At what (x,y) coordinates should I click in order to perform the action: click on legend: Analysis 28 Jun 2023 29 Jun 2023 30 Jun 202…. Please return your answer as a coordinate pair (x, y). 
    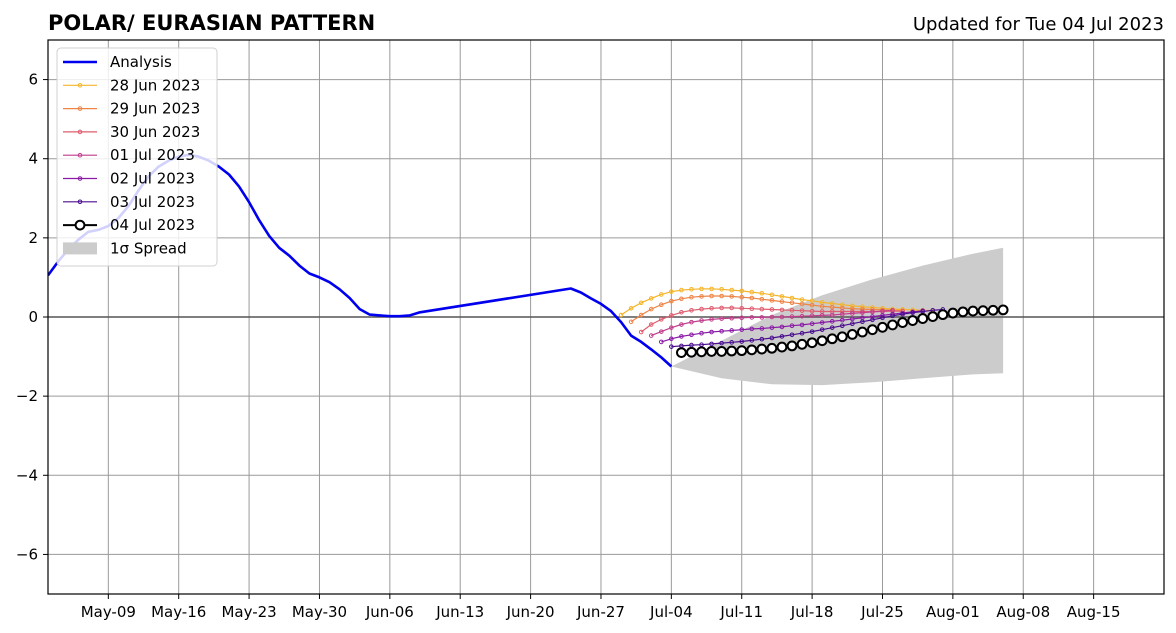
    Looking at the image, I should click on (137, 157).